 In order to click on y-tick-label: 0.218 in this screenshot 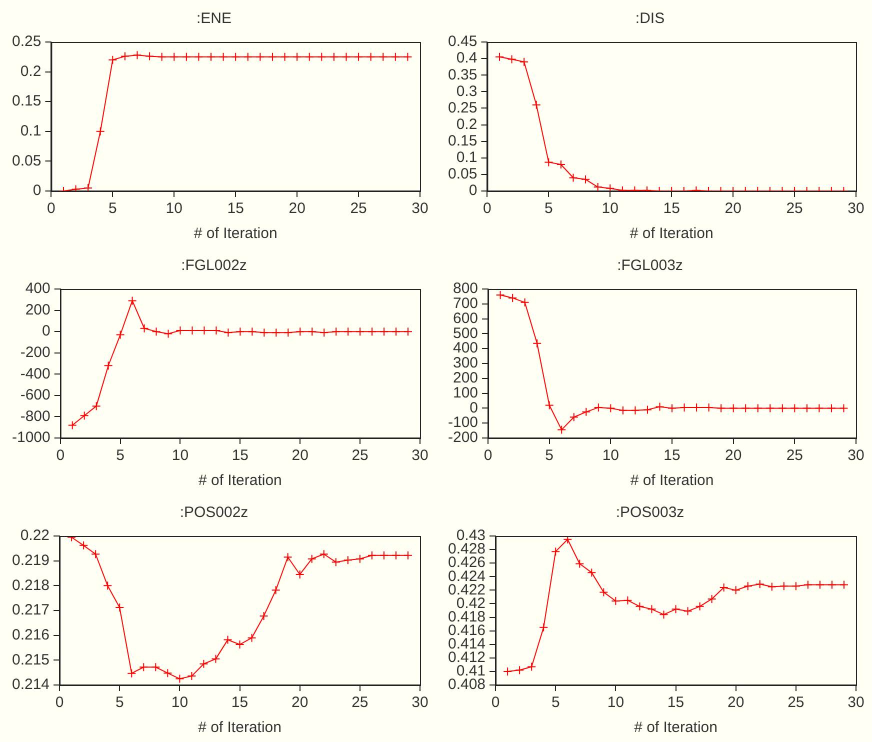, I will do `click(31, 585)`.